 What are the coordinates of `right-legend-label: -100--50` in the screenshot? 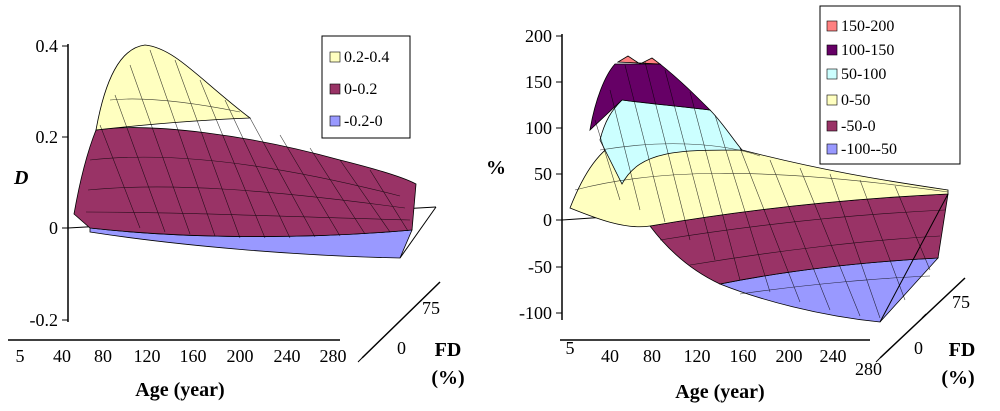 It's located at (869, 149).